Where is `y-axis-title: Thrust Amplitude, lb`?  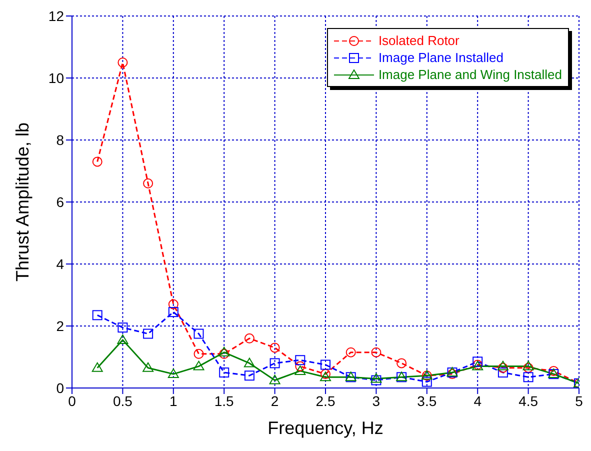 y-axis-title: Thrust Amplitude, lb is located at coordinates (22, 202).